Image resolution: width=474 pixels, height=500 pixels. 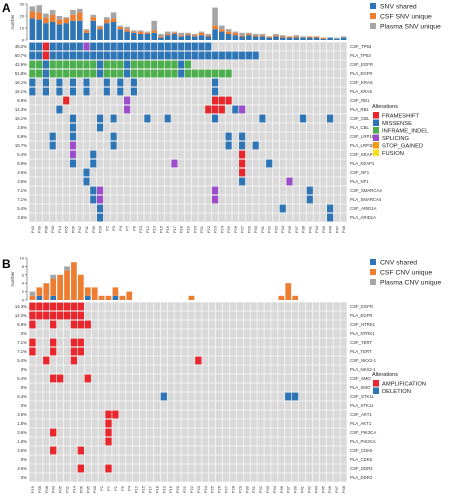 What do you see at coordinates (67, 489) in the screenshot?
I see `column-label: P11` at bounding box center [67, 489].